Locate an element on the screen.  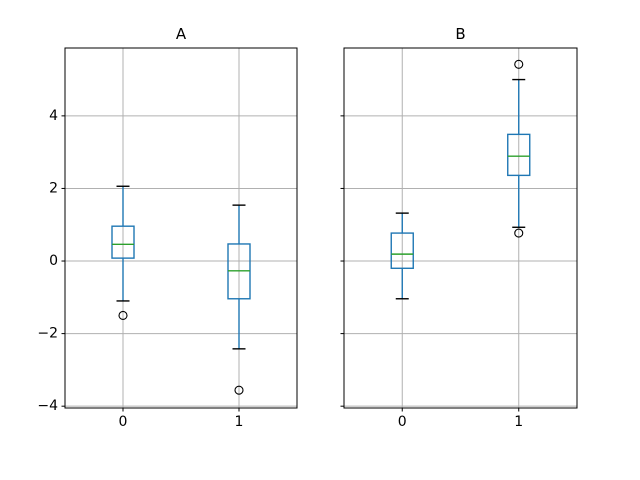
ytick-label: 4 is located at coordinates (53, 116).